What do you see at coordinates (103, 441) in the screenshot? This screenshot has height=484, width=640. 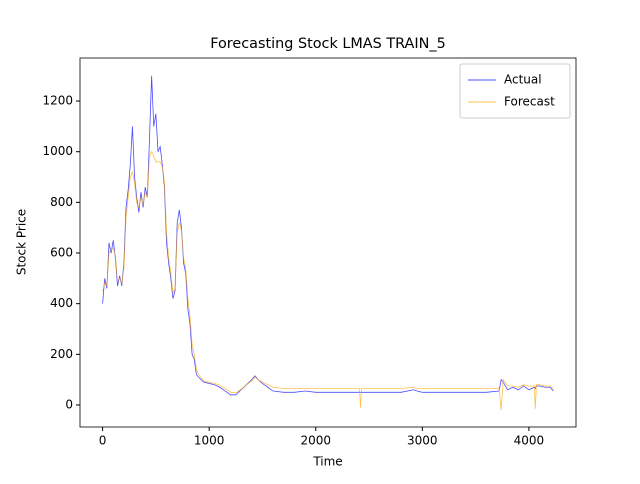 I see `x-tick-label: 0` at bounding box center [103, 441].